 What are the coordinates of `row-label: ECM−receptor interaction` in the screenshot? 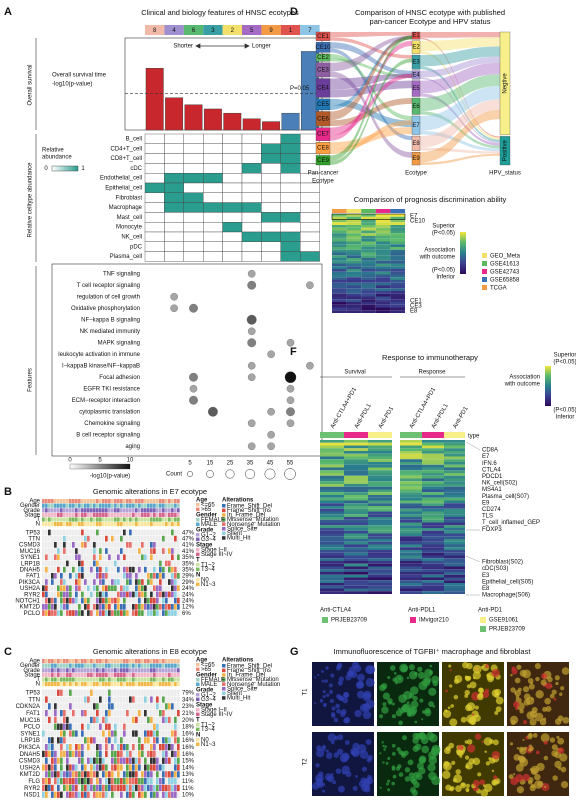 It's located at (106, 401).